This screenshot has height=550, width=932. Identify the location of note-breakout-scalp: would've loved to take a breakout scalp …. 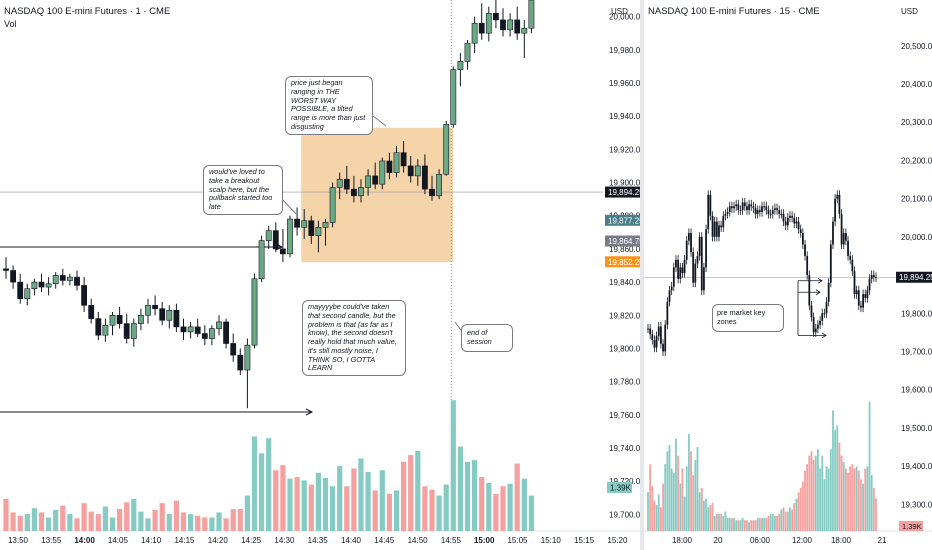
(243, 190).